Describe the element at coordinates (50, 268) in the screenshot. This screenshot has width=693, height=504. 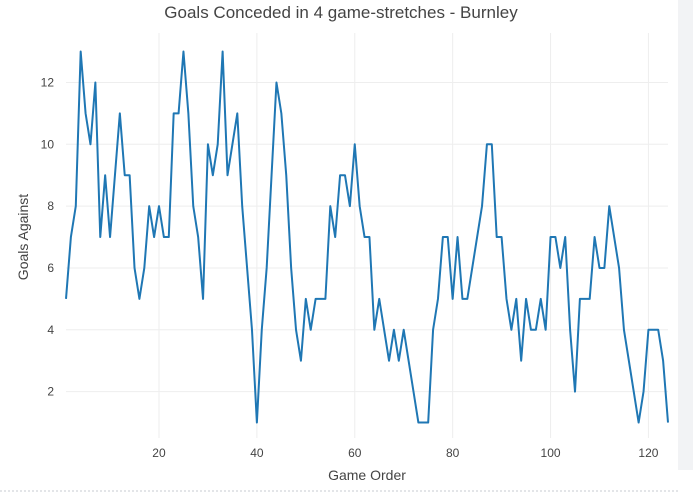
I see `y-tick-label: 6` at that location.